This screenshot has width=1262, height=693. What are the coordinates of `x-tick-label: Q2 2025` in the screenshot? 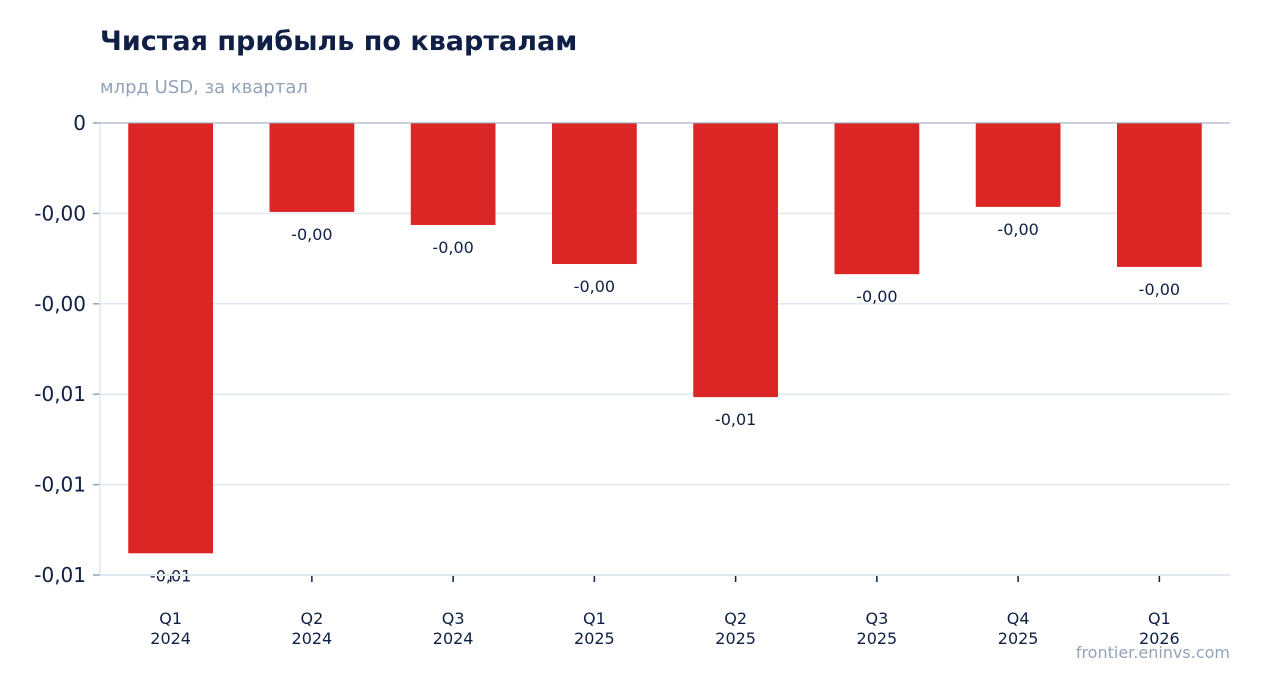 It's located at (735, 628).